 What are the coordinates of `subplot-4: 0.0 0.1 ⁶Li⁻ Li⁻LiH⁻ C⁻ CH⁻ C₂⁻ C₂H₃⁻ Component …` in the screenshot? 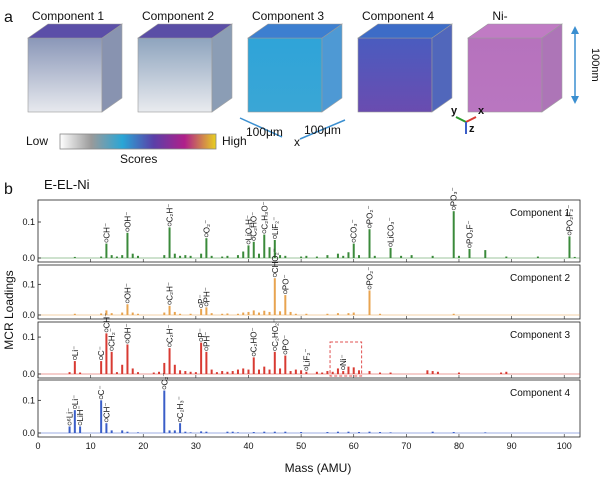 It's located at (301, 405).